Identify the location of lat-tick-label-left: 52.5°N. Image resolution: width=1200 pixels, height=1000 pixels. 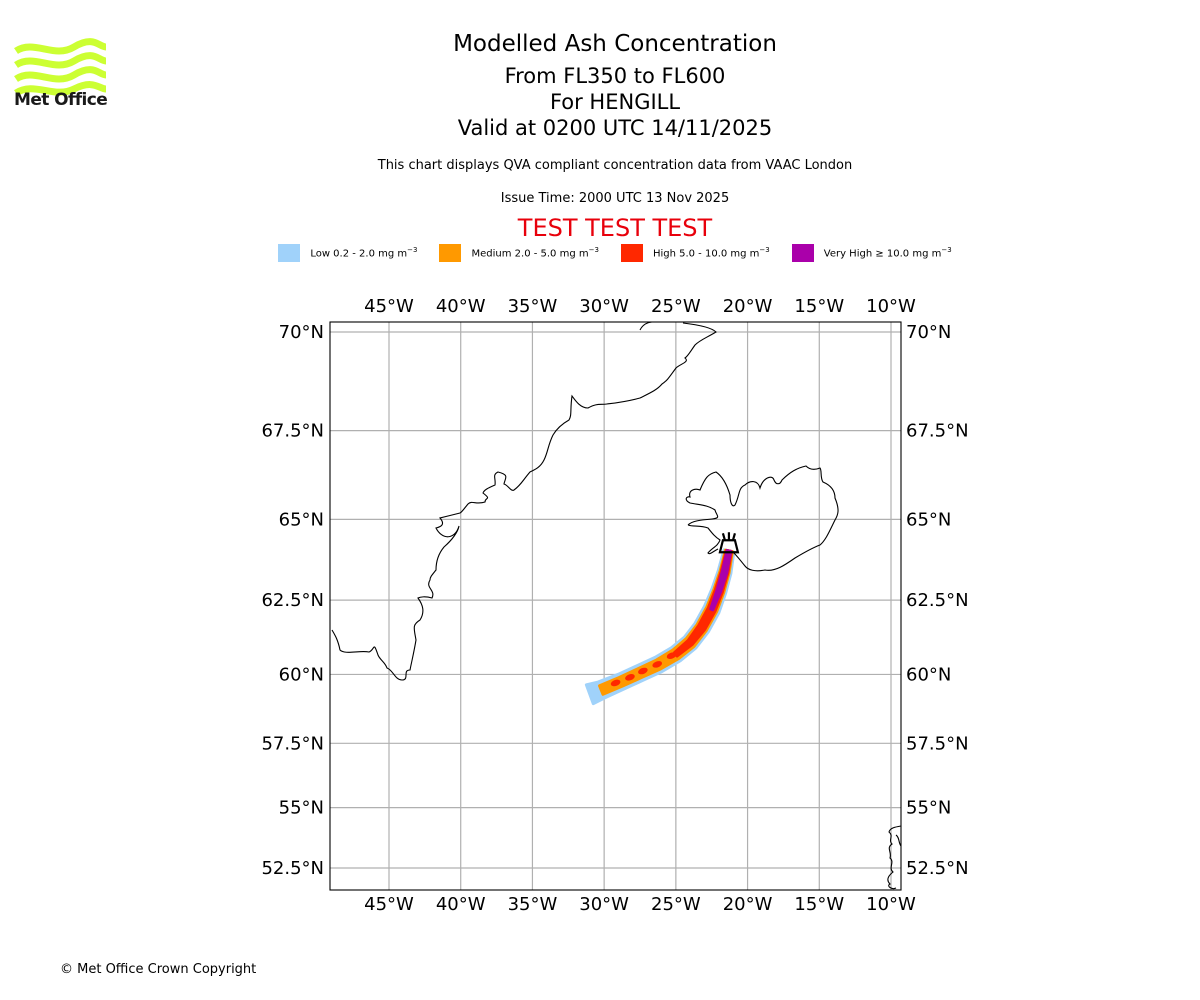
(292, 868).